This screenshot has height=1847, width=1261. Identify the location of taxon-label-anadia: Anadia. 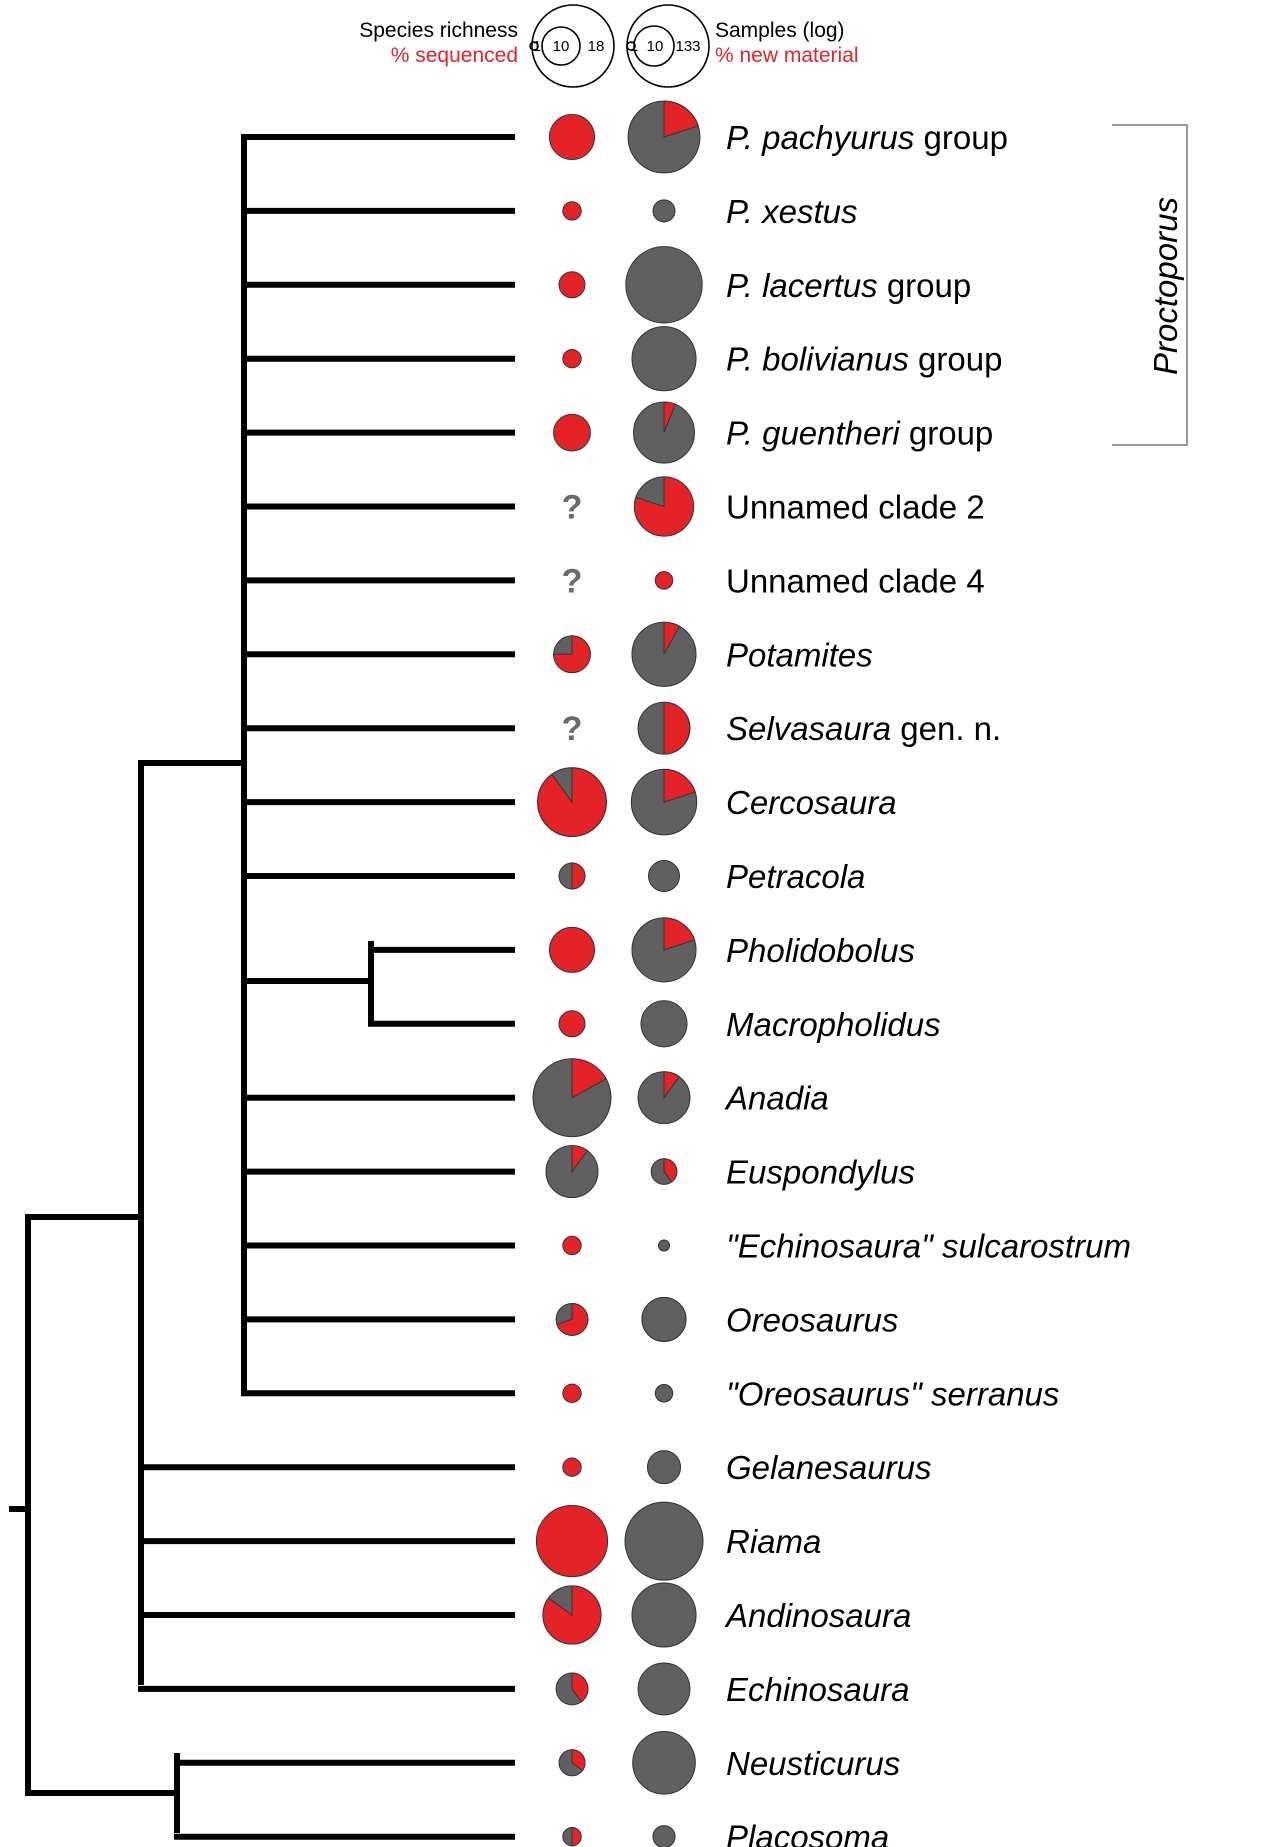
(776, 1098).